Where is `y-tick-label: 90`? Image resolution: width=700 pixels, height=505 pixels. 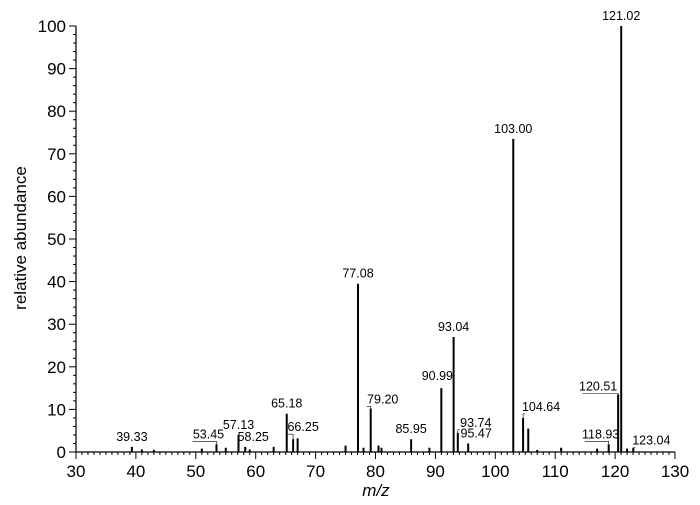 y-tick-label: 90 is located at coordinates (56, 69).